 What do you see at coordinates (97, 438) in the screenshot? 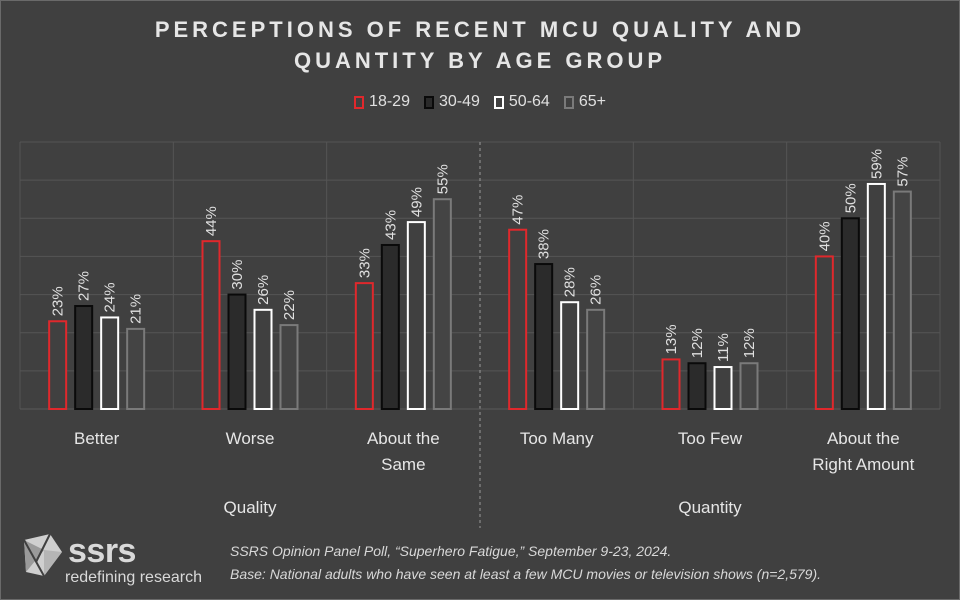
I see `category-label: Better` at bounding box center [97, 438].